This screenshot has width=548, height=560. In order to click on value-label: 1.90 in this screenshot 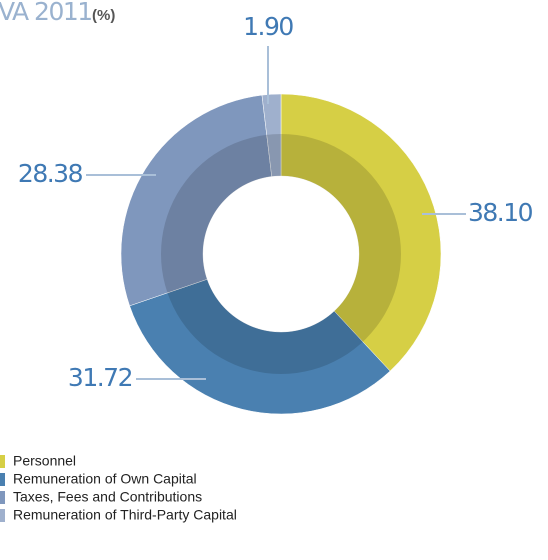, I will do `click(268, 26)`.